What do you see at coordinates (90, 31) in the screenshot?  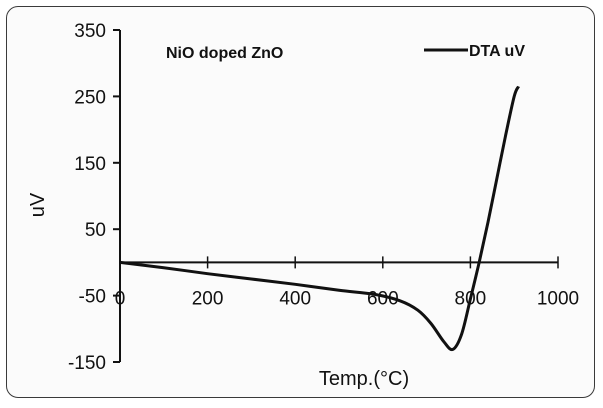 I see `y-tick-label: 350` at bounding box center [90, 31].